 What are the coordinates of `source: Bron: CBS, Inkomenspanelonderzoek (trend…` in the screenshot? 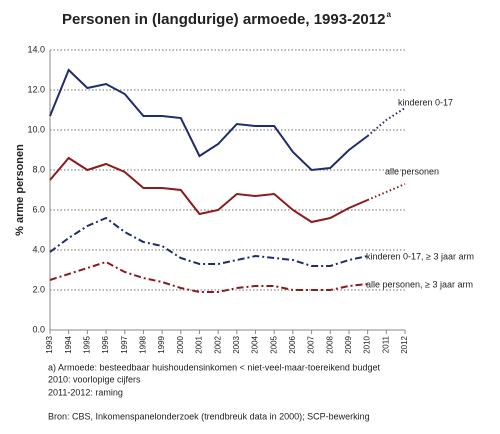 It's located at (209, 416).